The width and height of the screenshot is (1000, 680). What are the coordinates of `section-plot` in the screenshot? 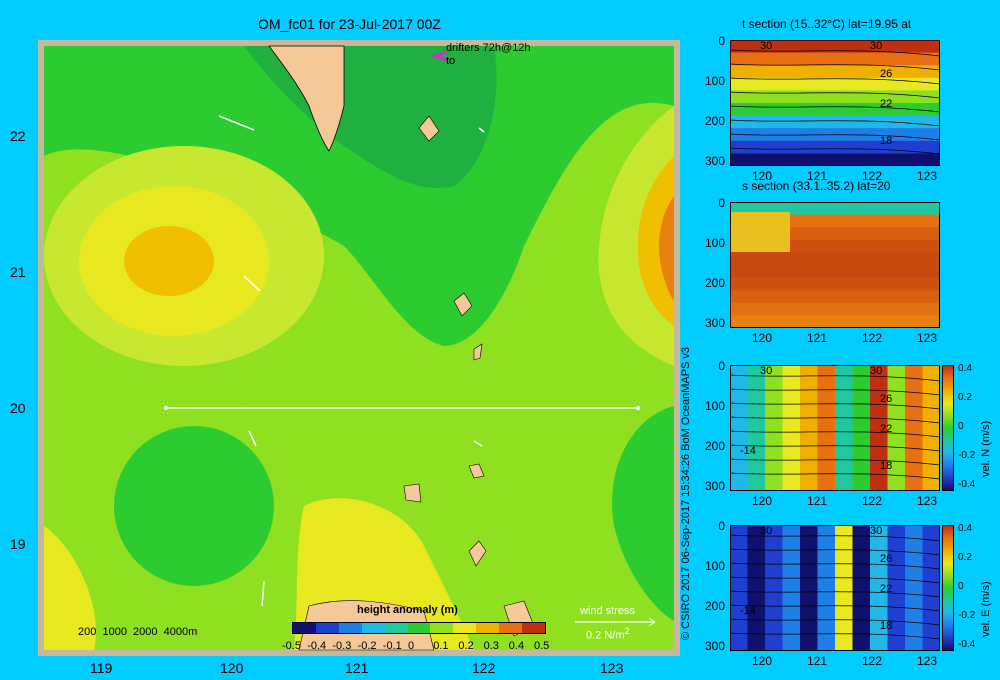 It's located at (835, 428).